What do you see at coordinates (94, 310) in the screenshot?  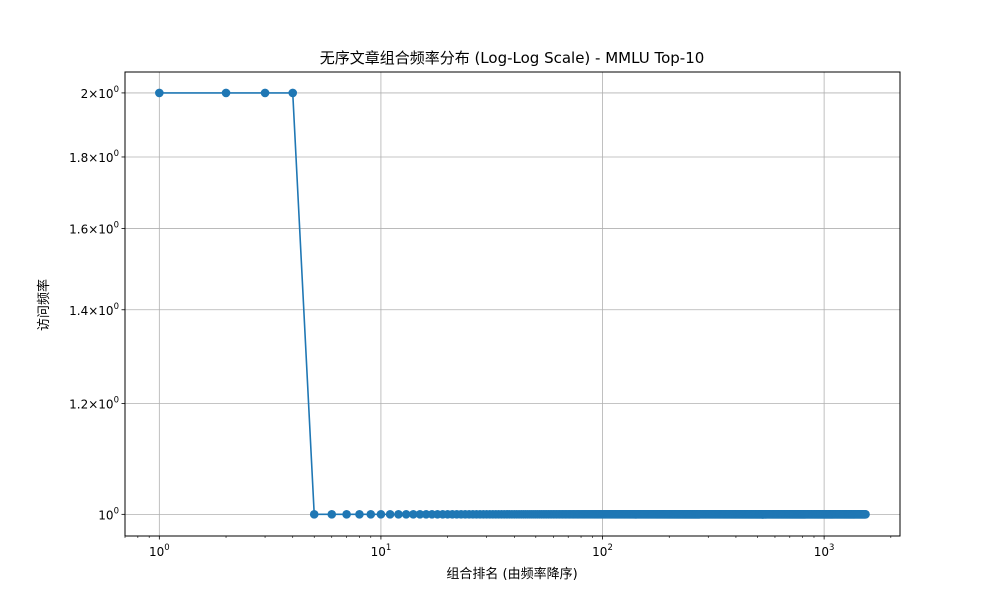 I see `y-tick-label: 1.4×100` at bounding box center [94, 310].